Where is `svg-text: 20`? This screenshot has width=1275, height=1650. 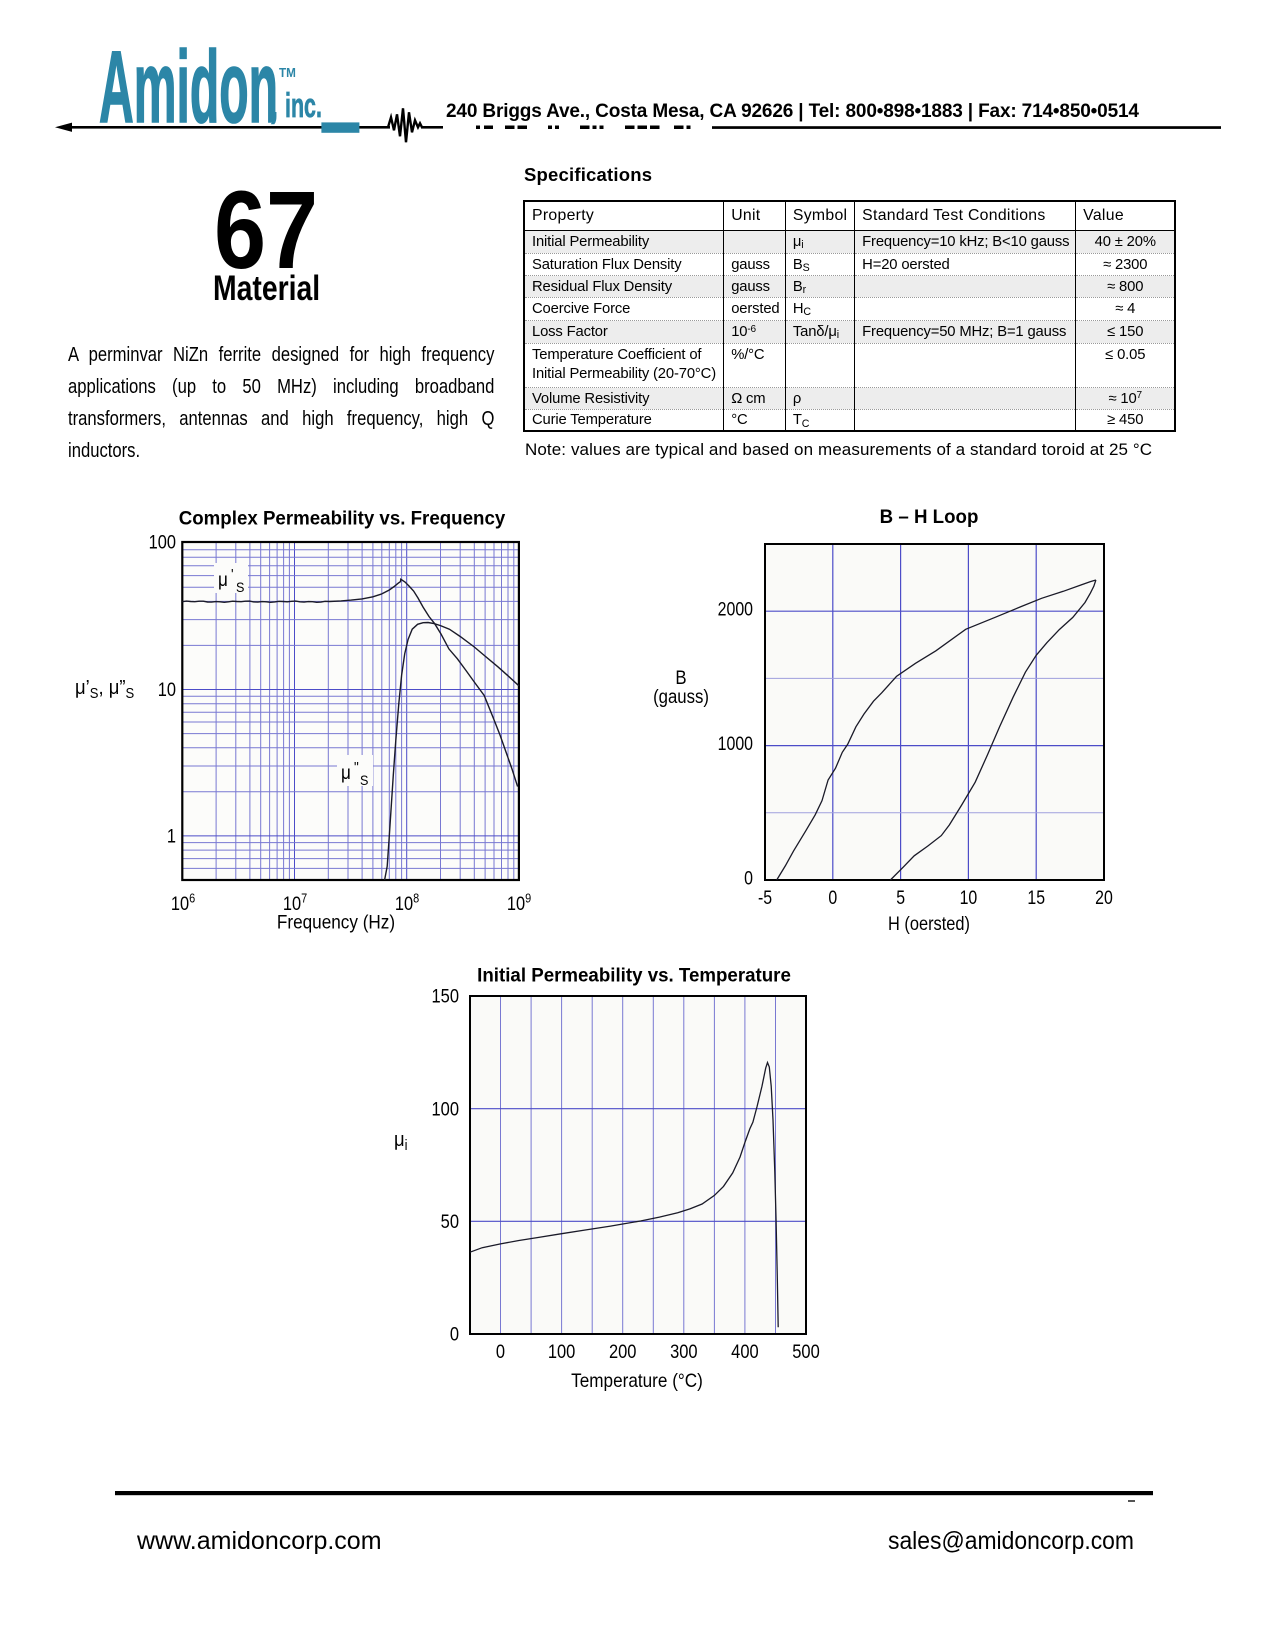 svg-text: 20 is located at coordinates (1104, 897).